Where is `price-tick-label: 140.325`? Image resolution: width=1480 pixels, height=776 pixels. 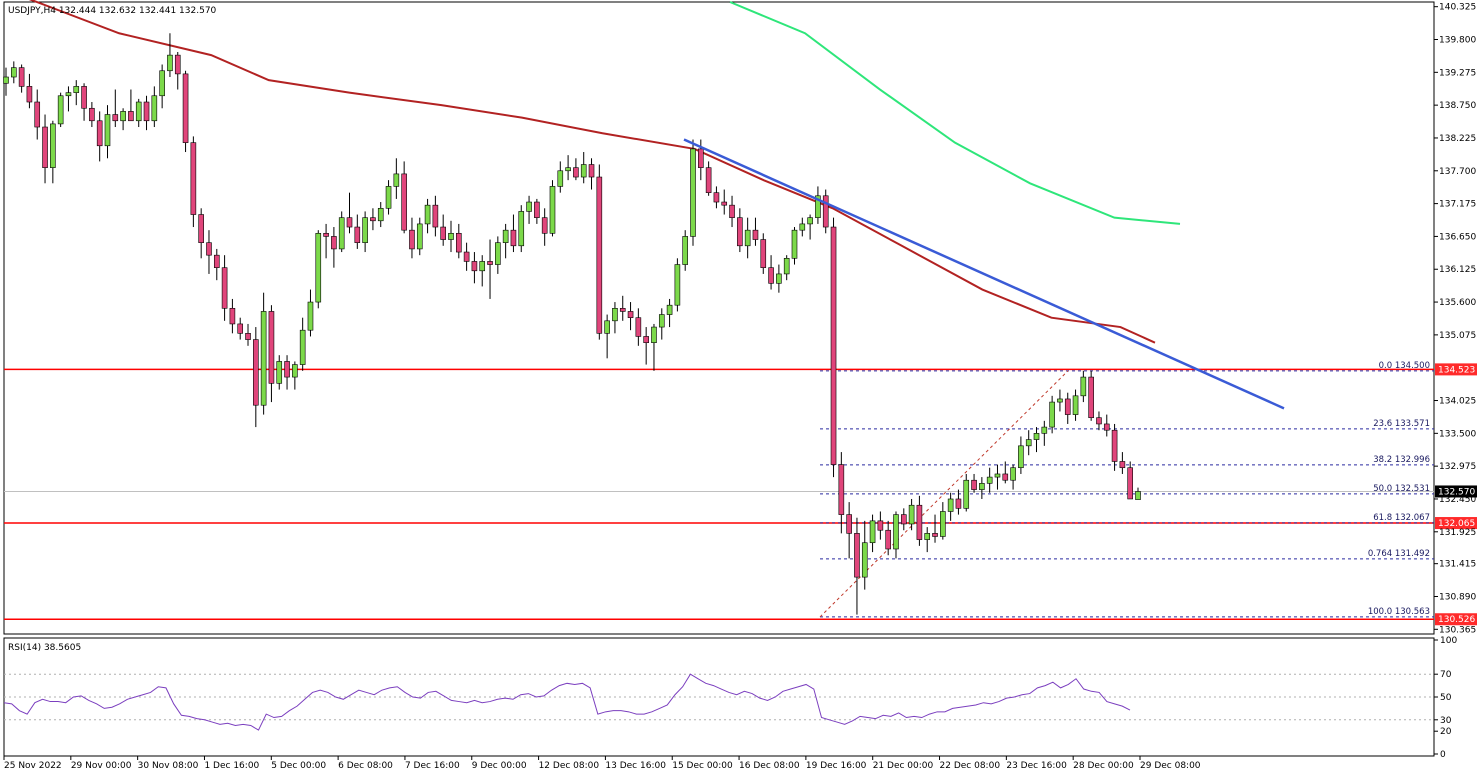 price-tick-label: 140.325 is located at coordinates (1457, 8).